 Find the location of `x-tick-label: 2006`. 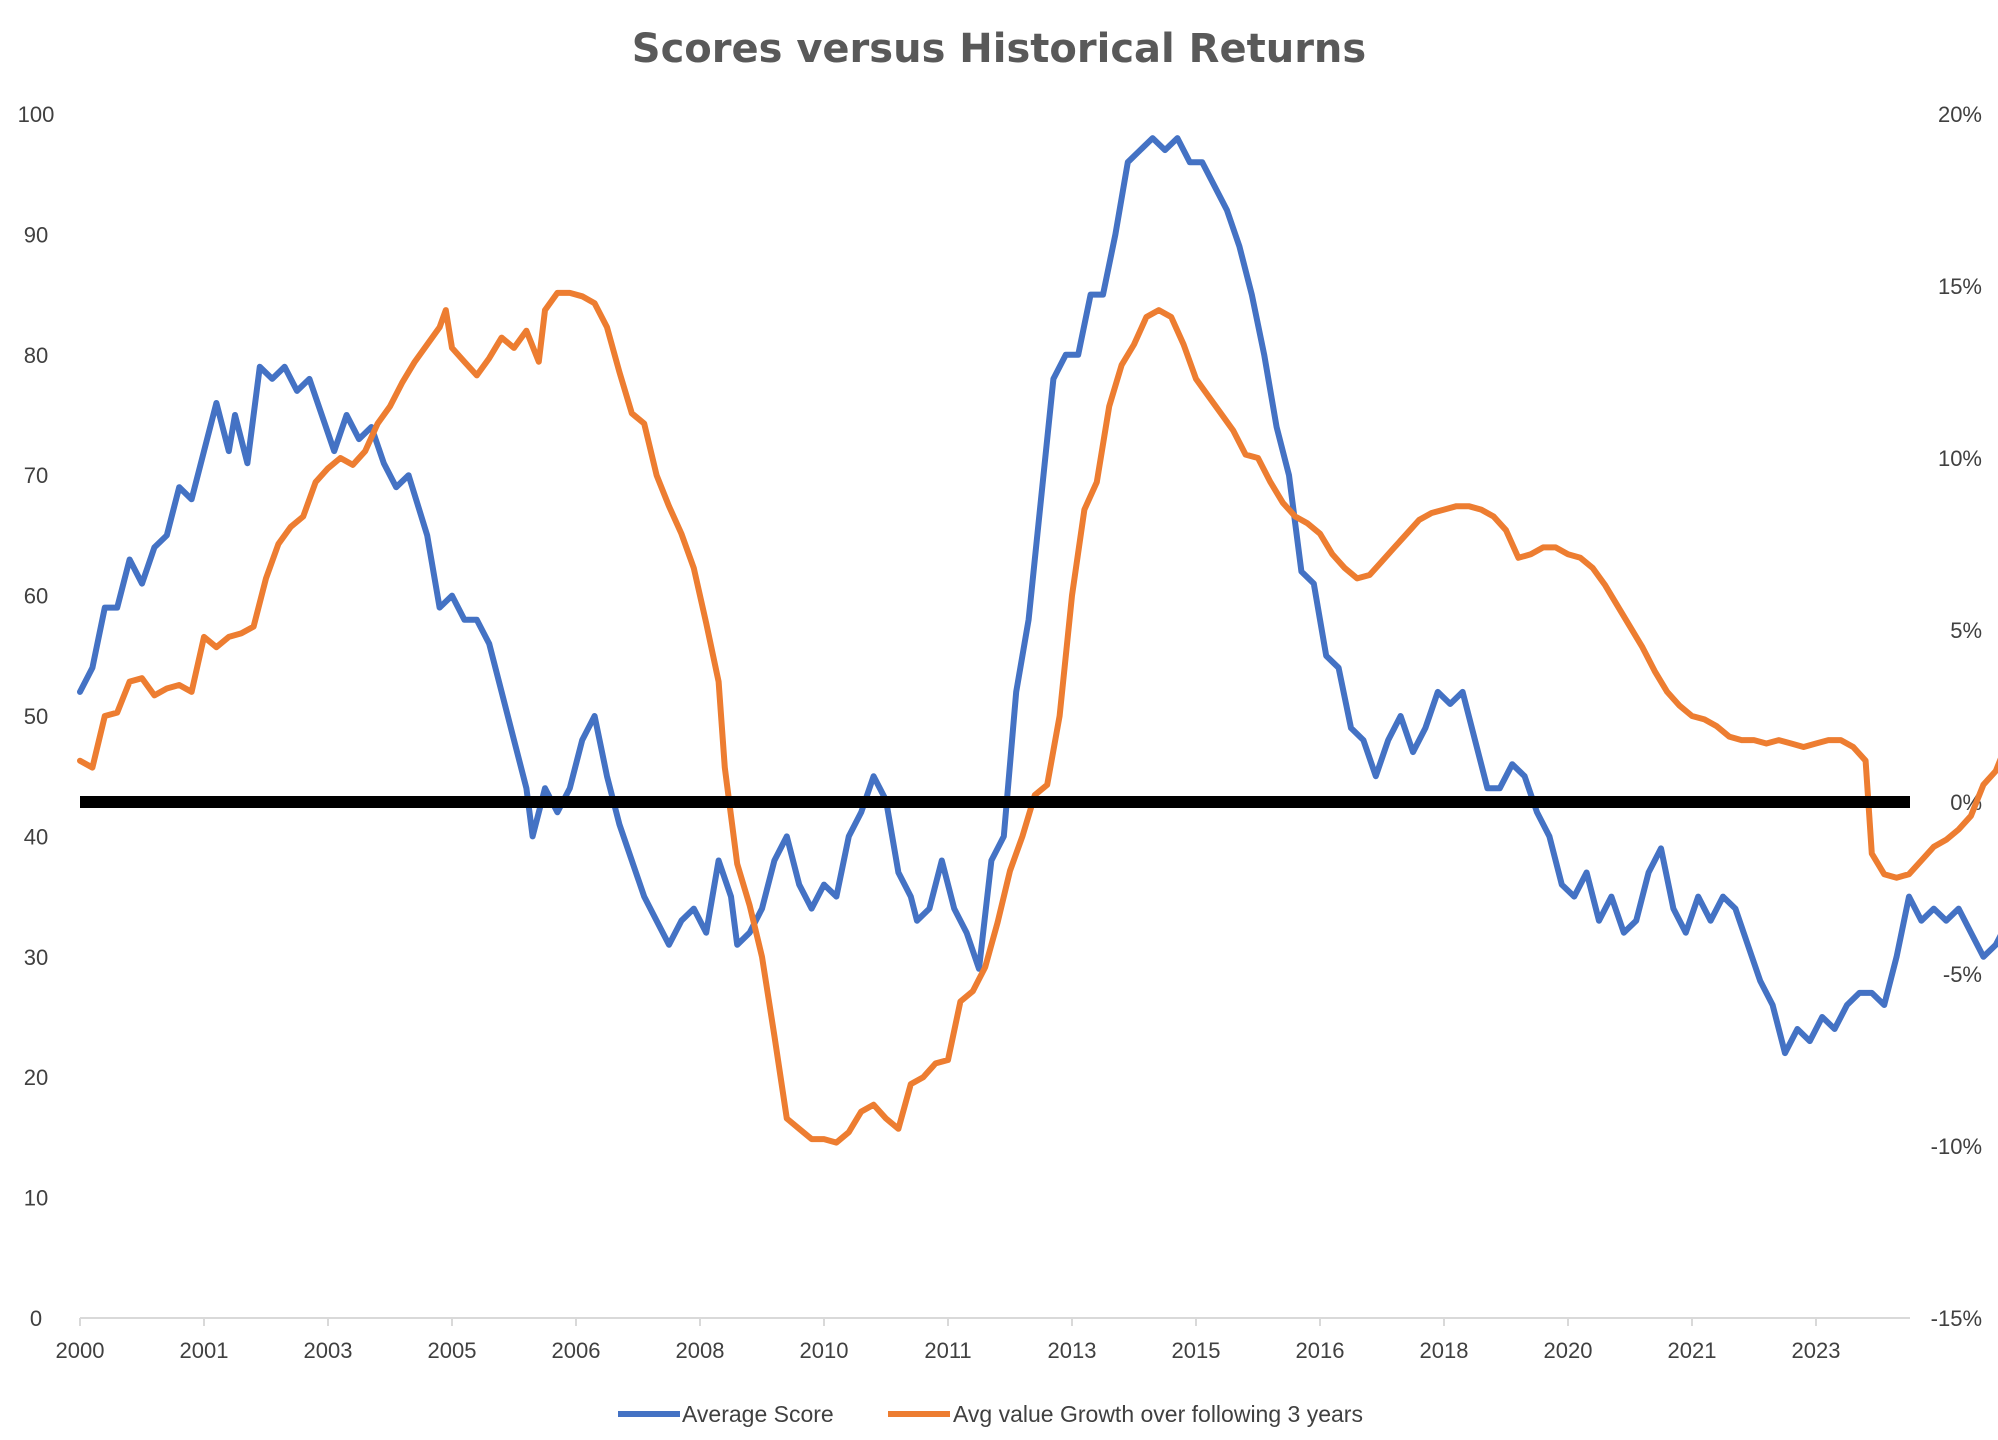

x-tick-label: 2006 is located at coordinates (576, 1350).